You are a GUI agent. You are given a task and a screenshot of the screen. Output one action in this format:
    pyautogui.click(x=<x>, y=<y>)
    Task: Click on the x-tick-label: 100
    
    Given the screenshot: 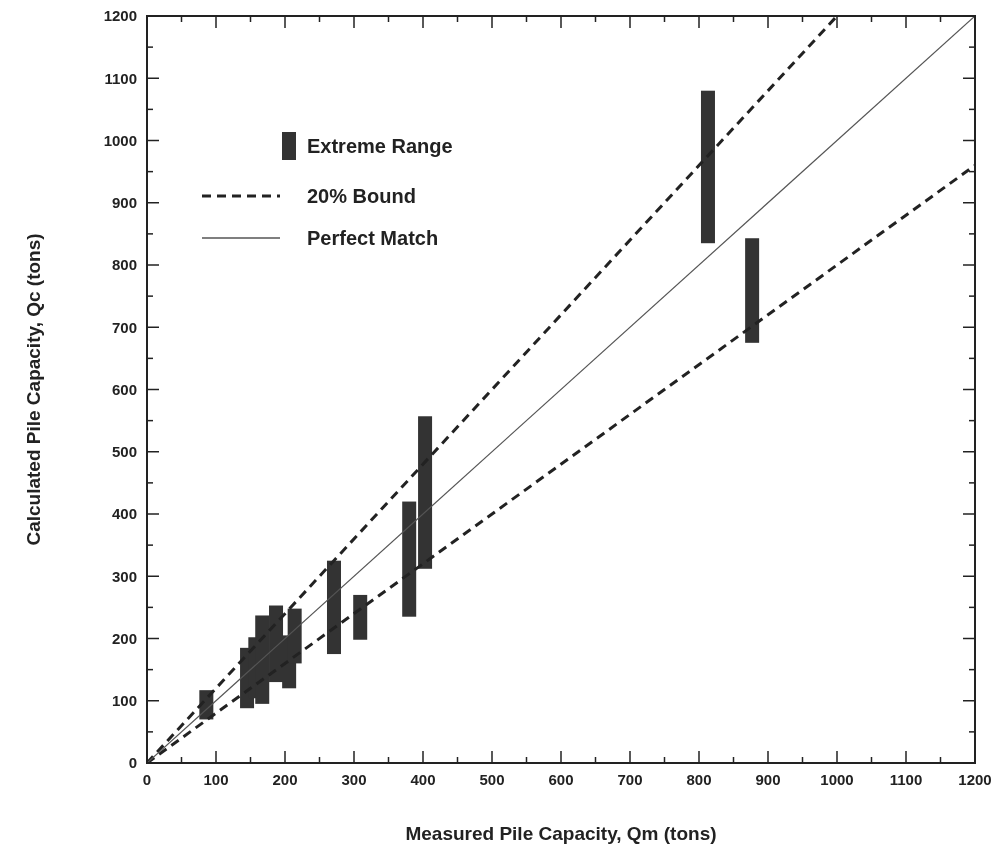 What is the action you would take?
    pyautogui.click(x=216, y=779)
    